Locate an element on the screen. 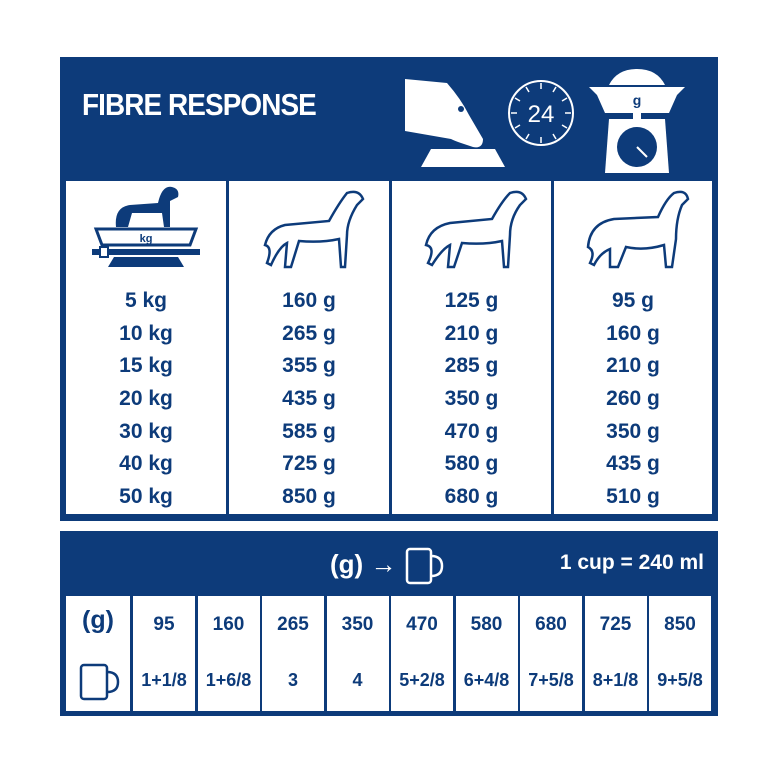 The image size is (770, 770). grams-row-label: (g) is located at coordinates (98, 620).